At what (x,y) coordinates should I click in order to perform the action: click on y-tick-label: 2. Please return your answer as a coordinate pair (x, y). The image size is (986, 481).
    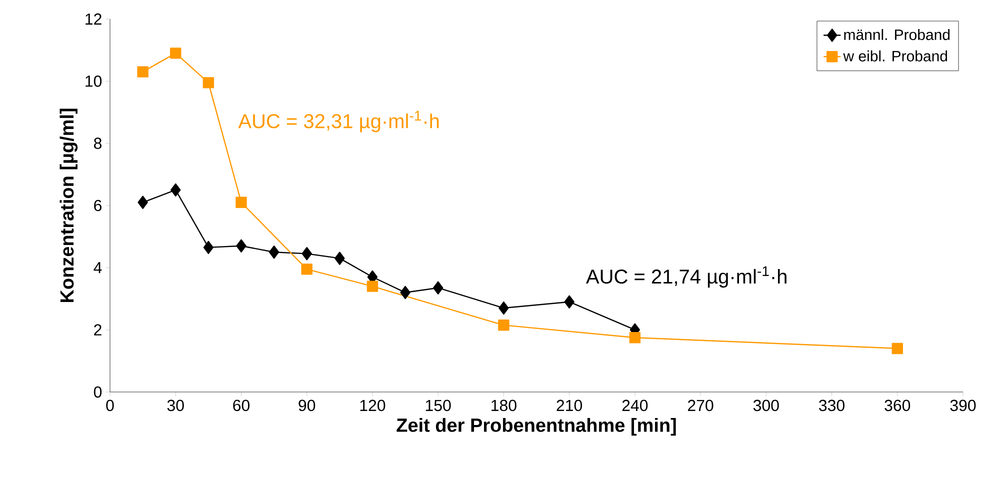
    Looking at the image, I should click on (98, 330).